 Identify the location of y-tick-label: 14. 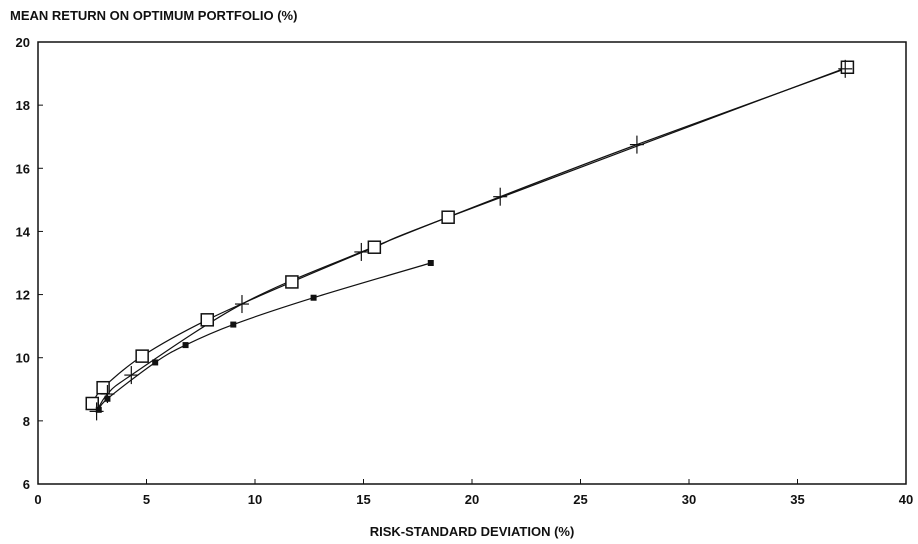
(23, 231).